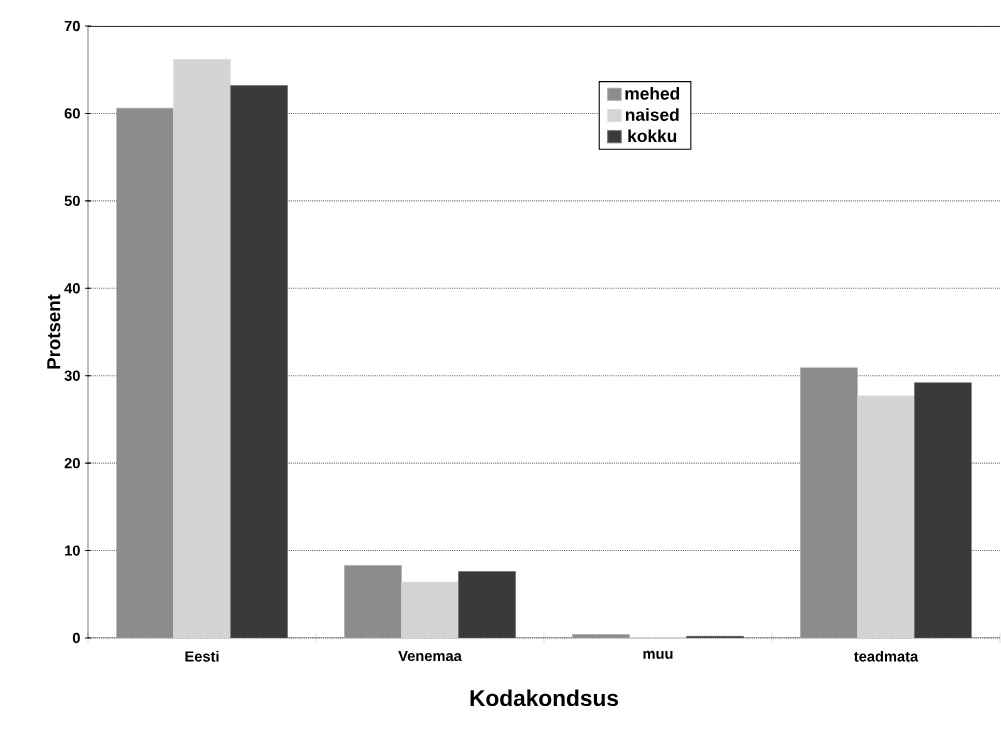 This screenshot has width=1001, height=731. What do you see at coordinates (544, 698) in the screenshot?
I see `x-axis-title: Kodakondsus` at bounding box center [544, 698].